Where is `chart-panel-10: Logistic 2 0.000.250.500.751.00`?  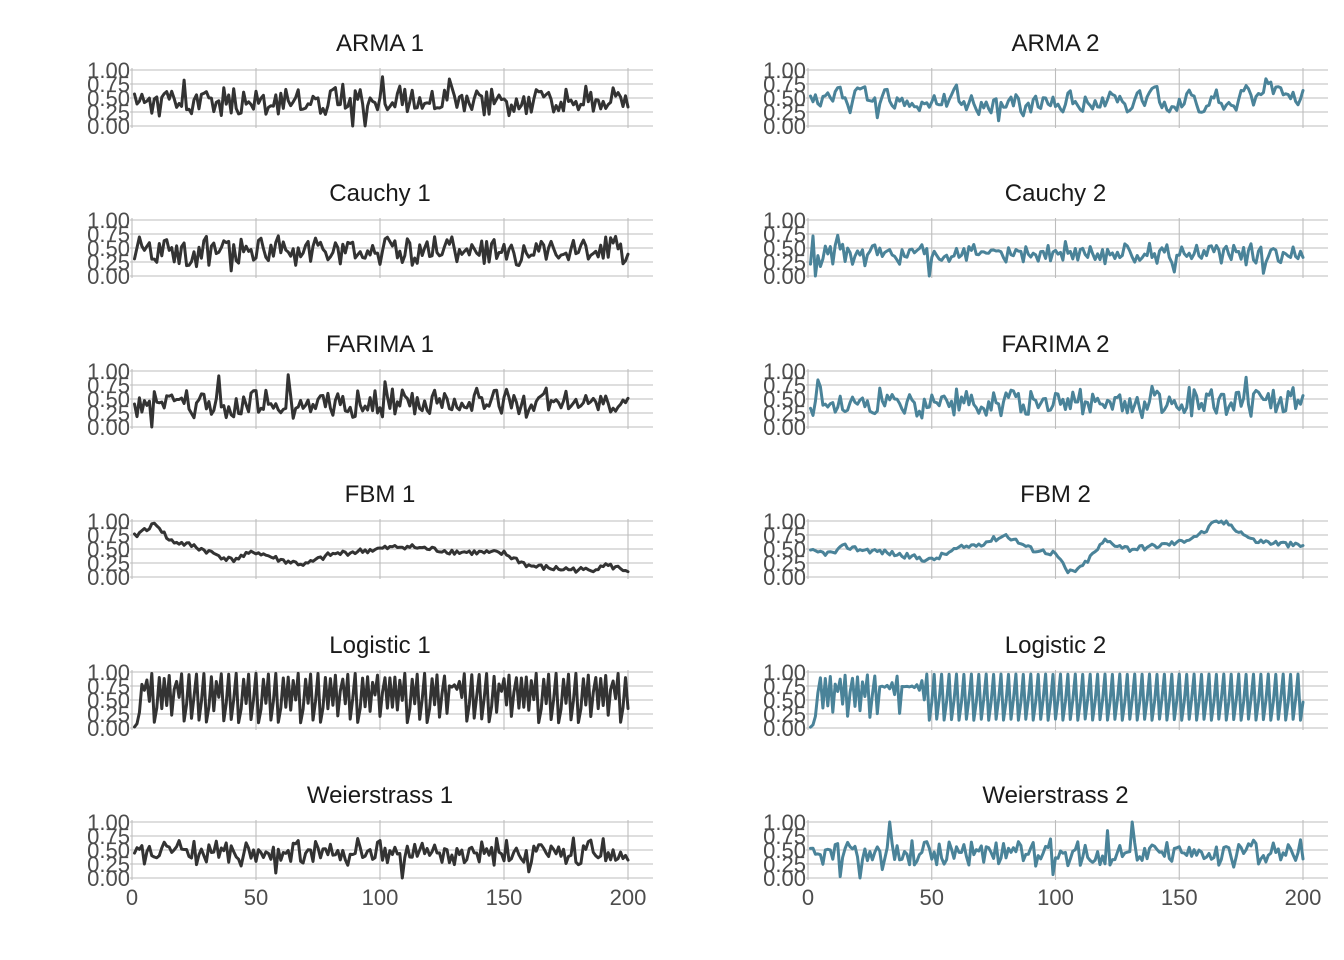
chart-panel-10: Logistic 2 0.000.250.500.751.00 is located at coordinates (1045, 686).